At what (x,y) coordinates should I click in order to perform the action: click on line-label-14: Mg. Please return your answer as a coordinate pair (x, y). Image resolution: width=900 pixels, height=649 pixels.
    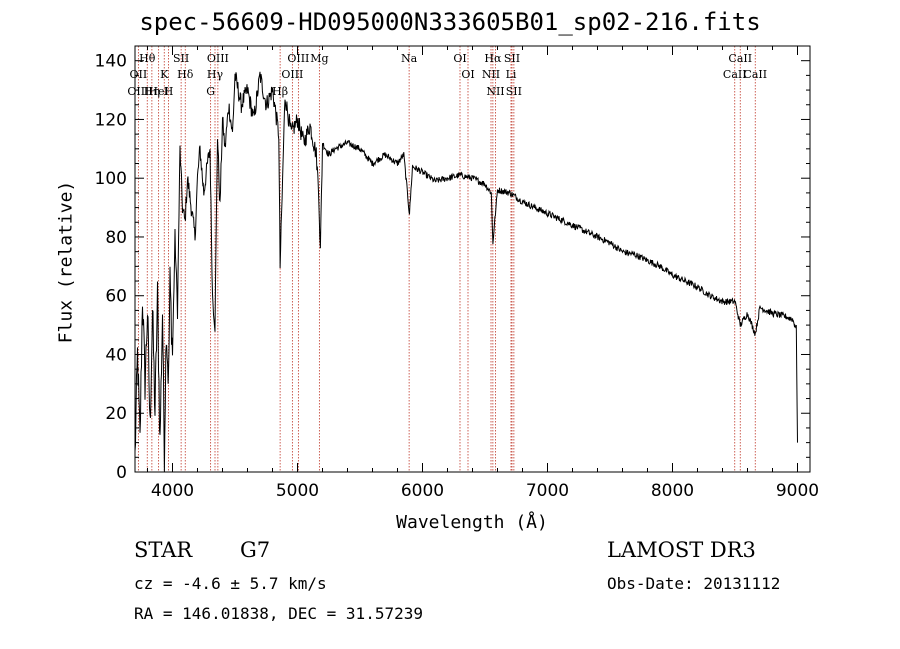
    Looking at the image, I should click on (319, 58).